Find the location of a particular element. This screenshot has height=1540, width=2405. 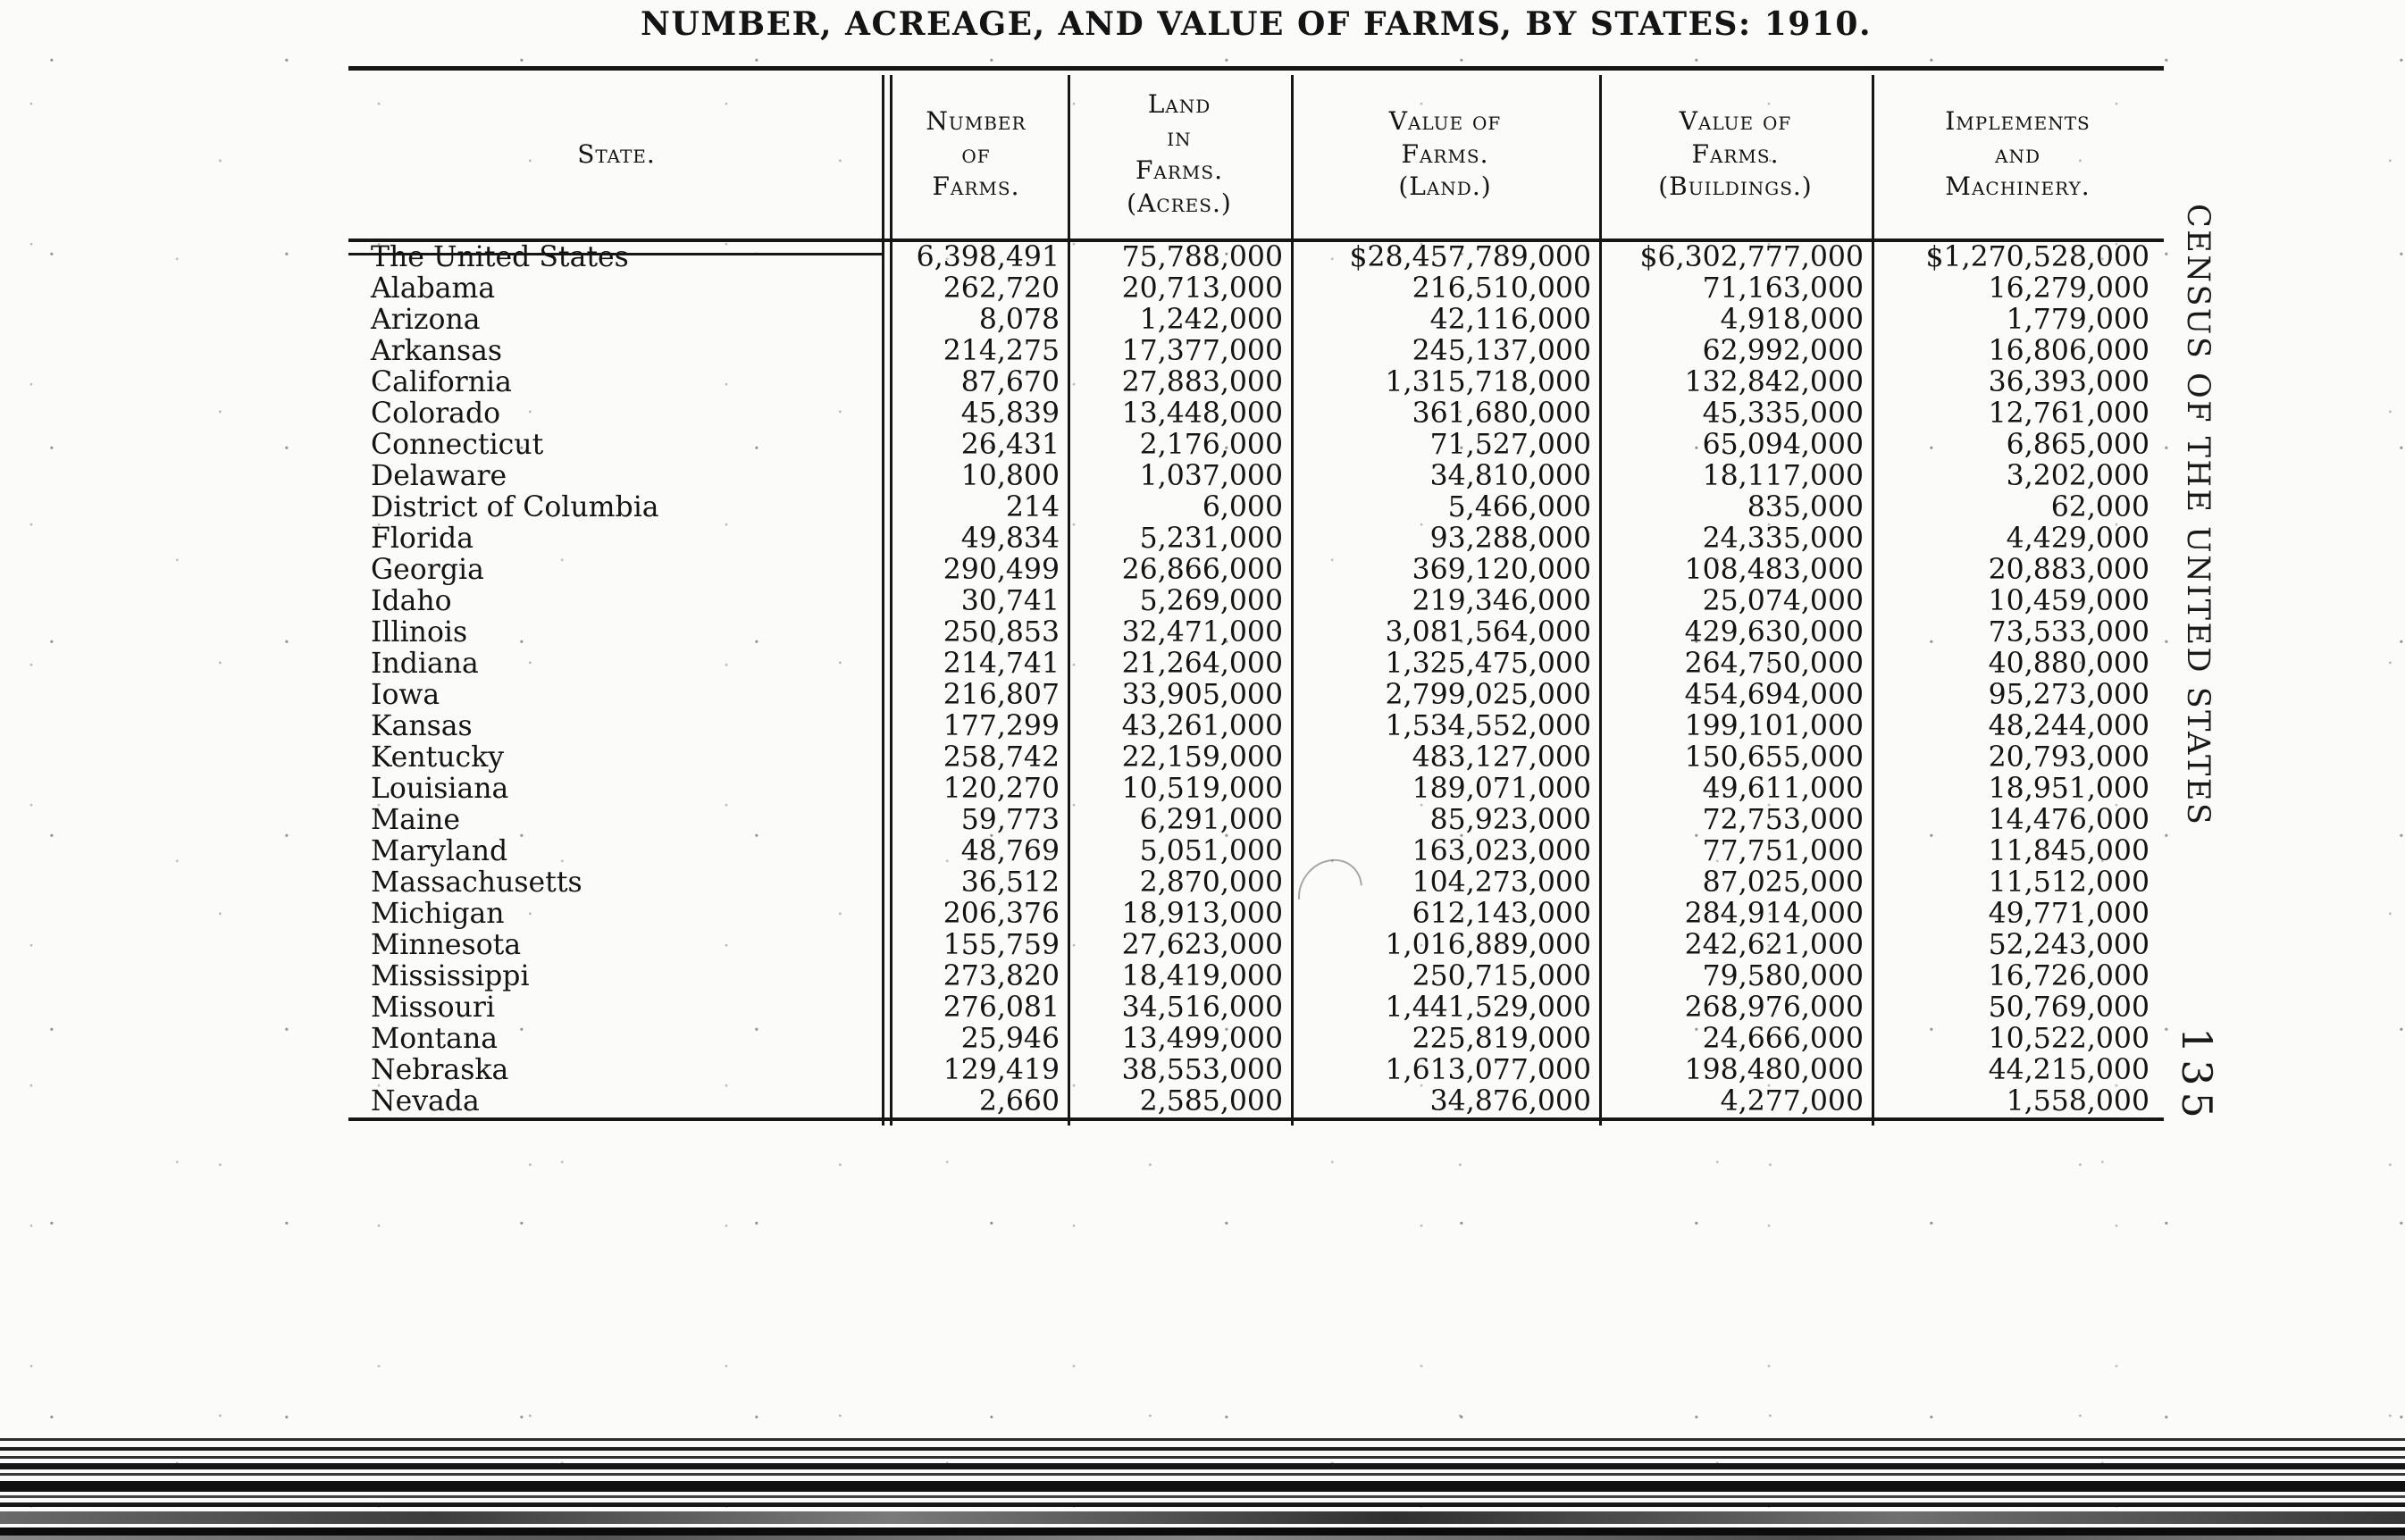

farms-cell: 216,807 is located at coordinates (1002, 696).